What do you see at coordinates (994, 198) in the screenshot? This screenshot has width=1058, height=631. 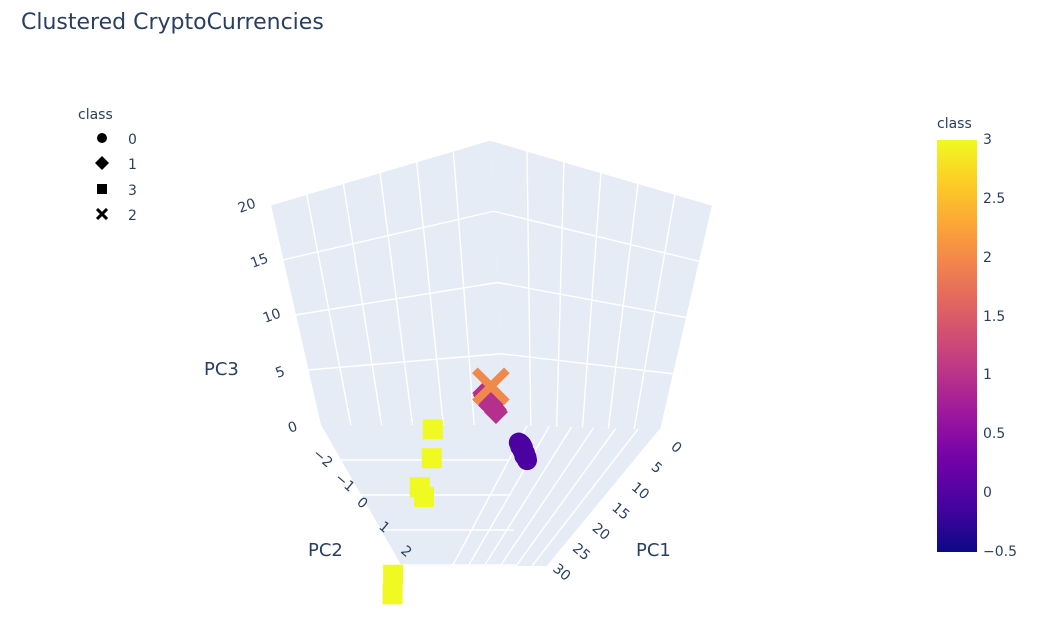 I see `colorbar-tick: 2.5` at bounding box center [994, 198].